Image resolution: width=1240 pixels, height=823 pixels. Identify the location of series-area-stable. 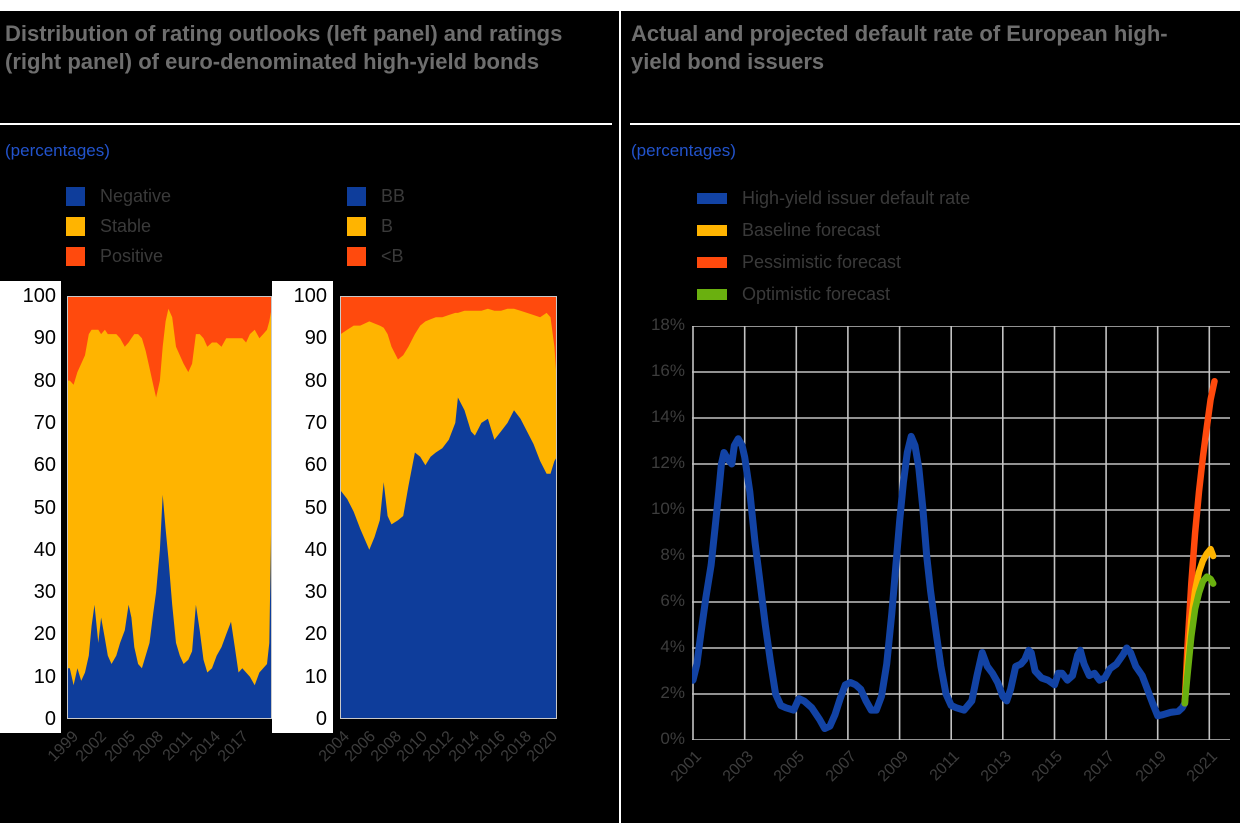
(169, 513).